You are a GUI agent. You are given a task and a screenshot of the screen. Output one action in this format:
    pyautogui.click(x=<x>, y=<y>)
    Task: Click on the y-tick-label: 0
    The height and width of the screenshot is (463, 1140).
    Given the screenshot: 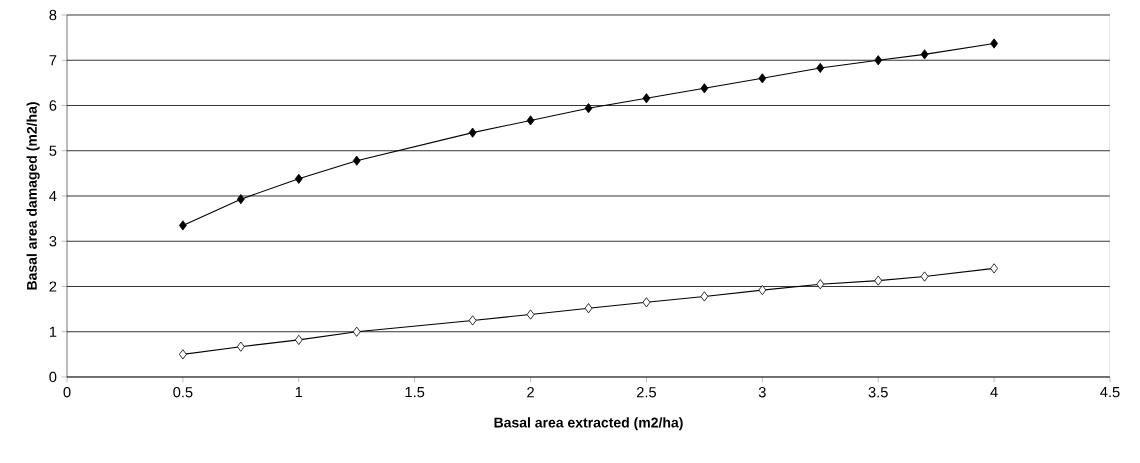 What is the action you would take?
    pyautogui.click(x=53, y=377)
    